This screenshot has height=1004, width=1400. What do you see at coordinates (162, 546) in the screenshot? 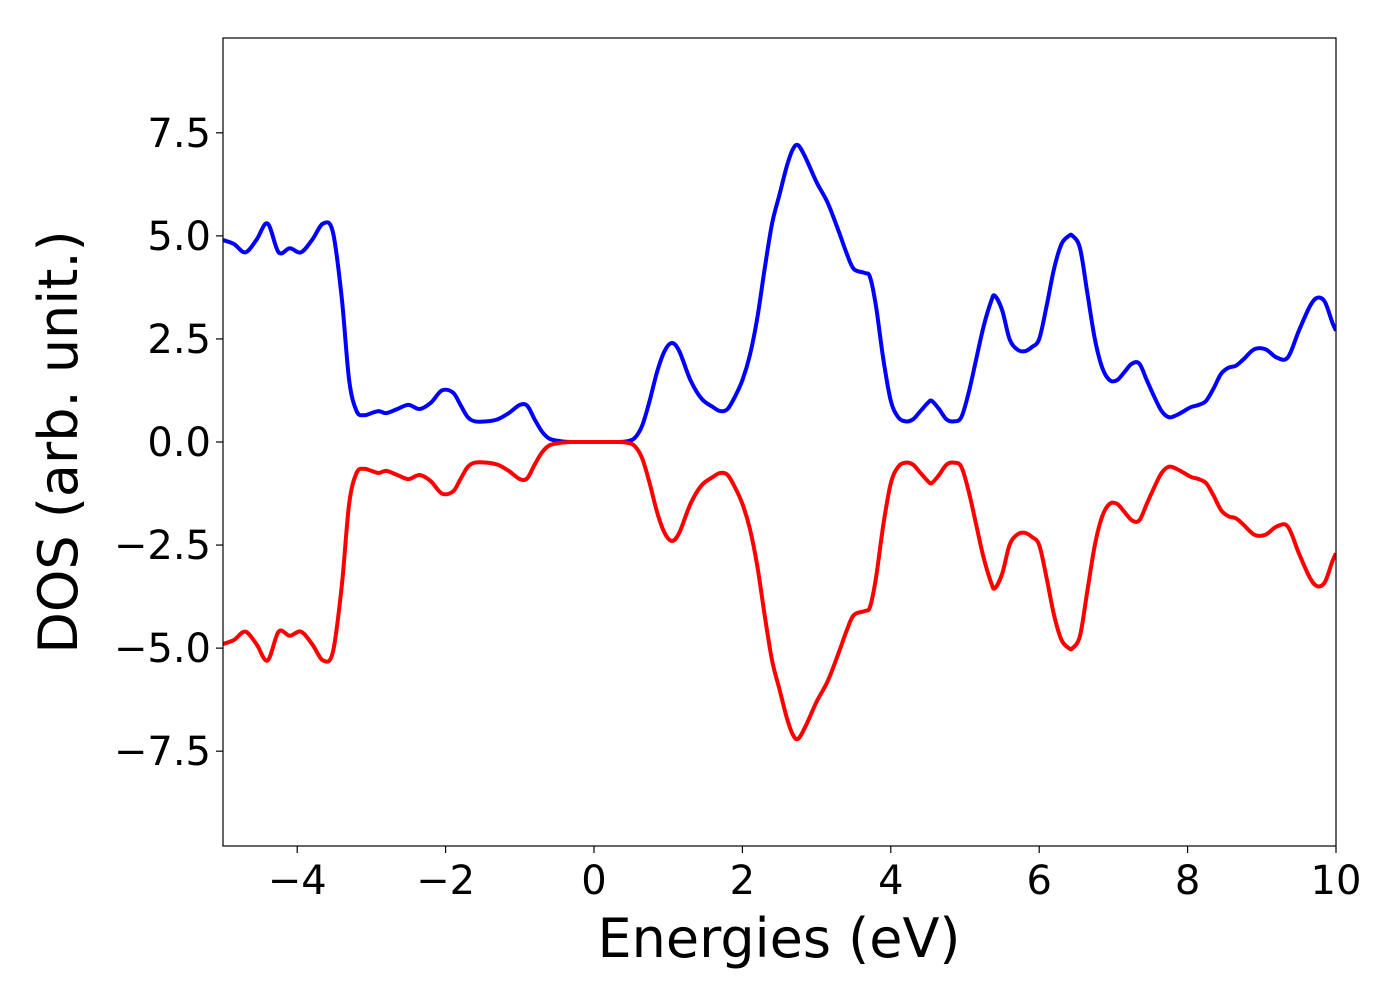
I see `y-tick-label: −2.5` at bounding box center [162, 546].